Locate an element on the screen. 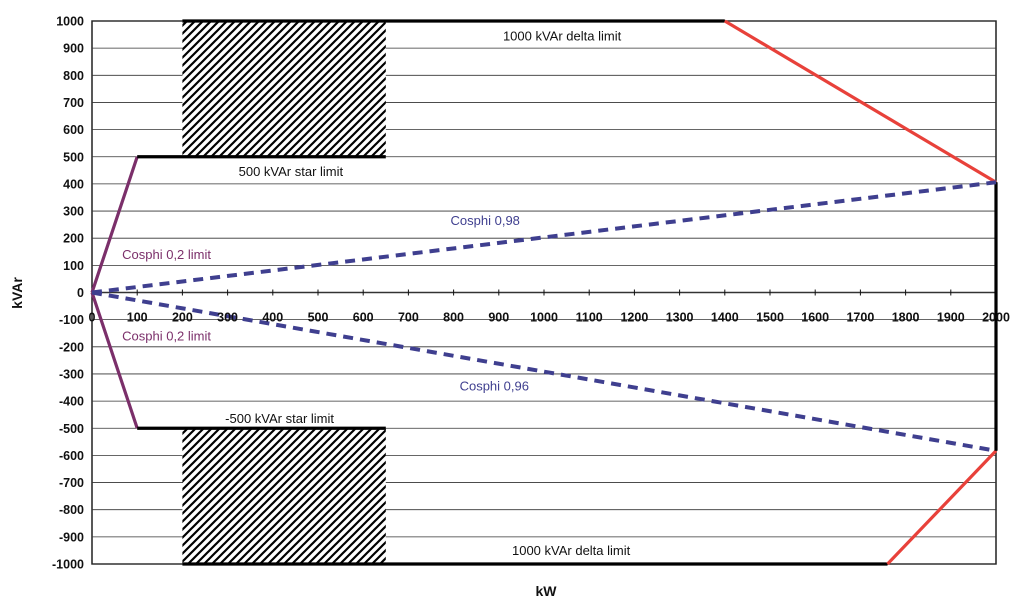  x-tick-label: 1700 is located at coordinates (860, 318).